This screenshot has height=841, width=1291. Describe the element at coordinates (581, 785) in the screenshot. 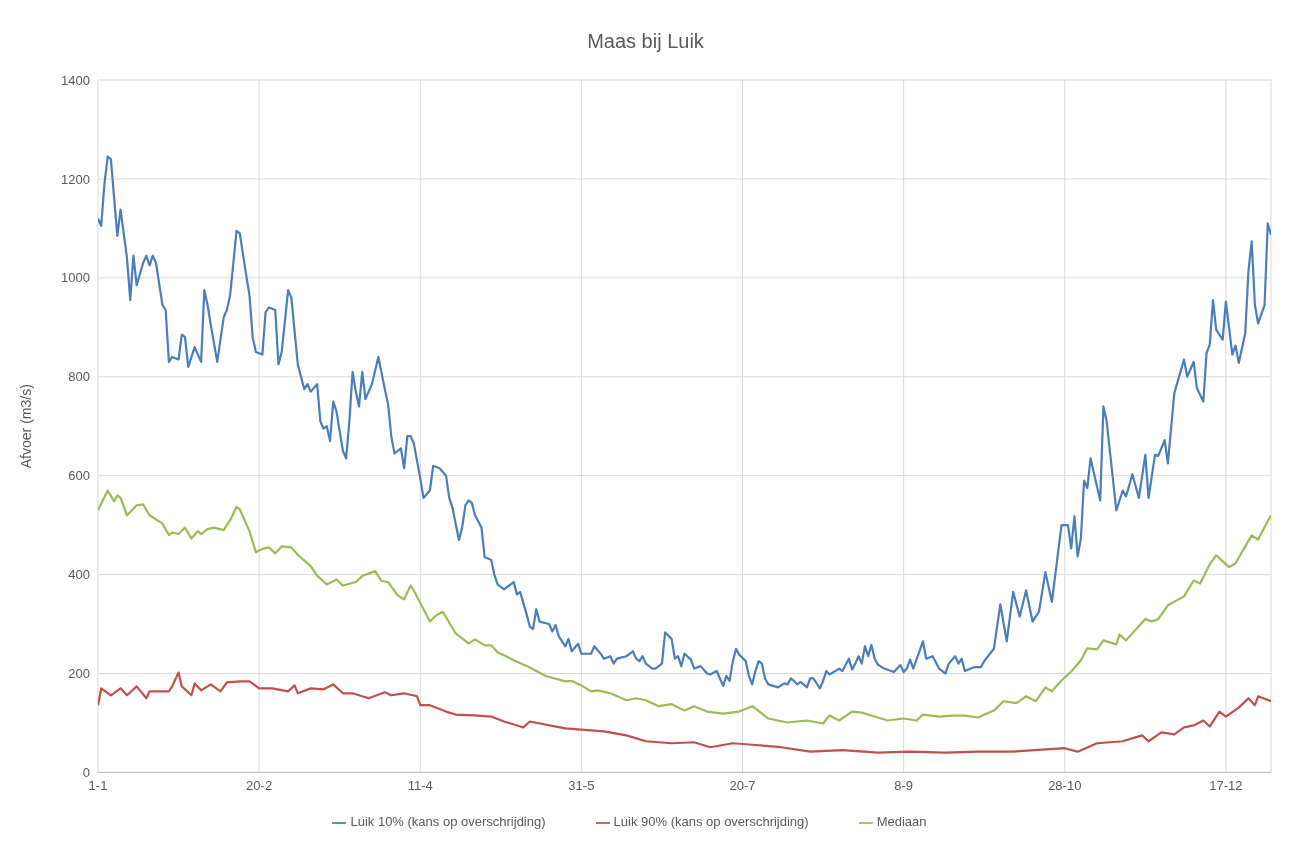

I see `x-tick-label: 31-5` at that location.